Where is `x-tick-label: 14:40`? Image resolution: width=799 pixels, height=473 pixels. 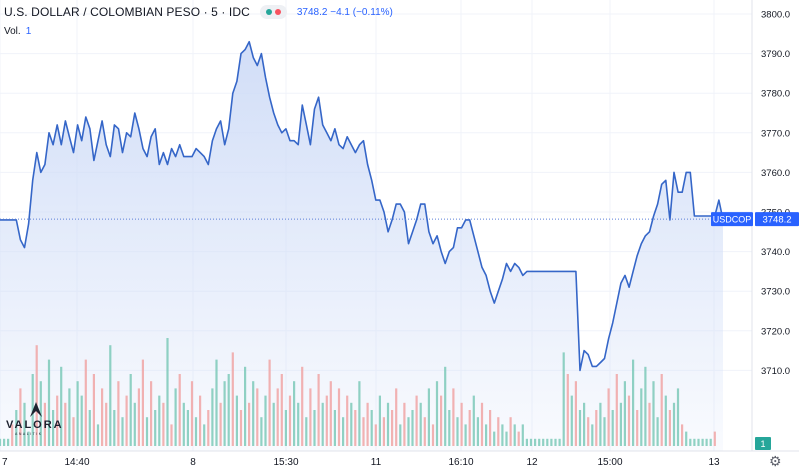
x-tick-label: 14:40 is located at coordinates (76, 462).